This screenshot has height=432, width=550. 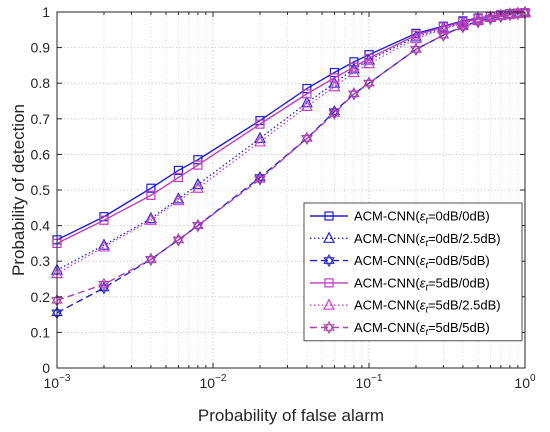 I want to click on legend-label: ACM-CNN(εt=5dB/0dB), so click(x=422, y=283).